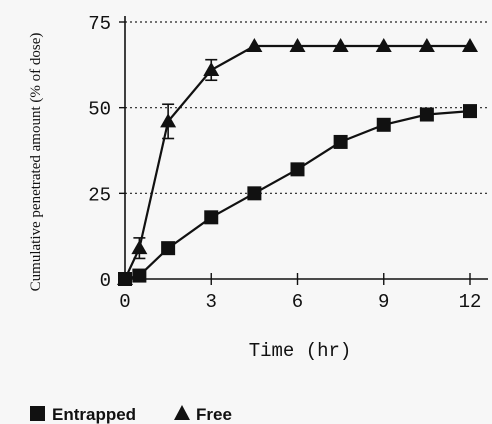 The width and height of the screenshot is (492, 424). What do you see at coordinates (105, 281) in the screenshot?
I see `y-tick-label-0: 0` at bounding box center [105, 281].